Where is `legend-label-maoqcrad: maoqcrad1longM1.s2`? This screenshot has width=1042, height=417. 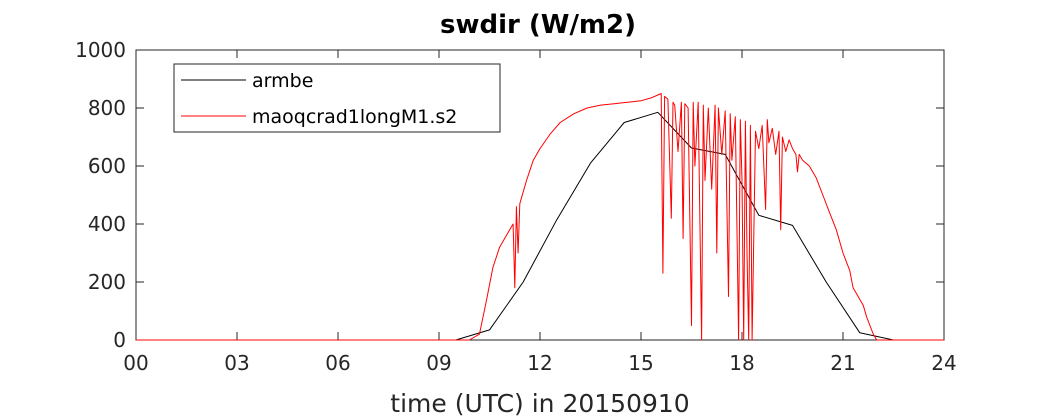
legend-label-maoqcrad: maoqcrad1longM1.s2 is located at coordinates (354, 117).